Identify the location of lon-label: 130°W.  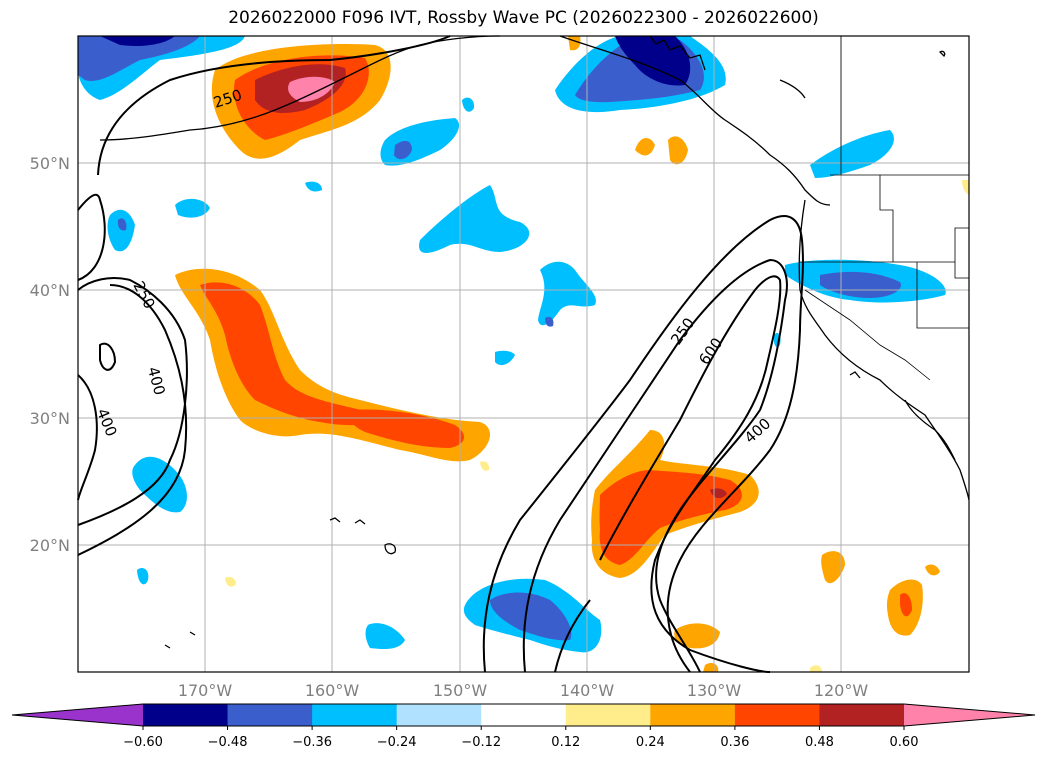
(714, 690).